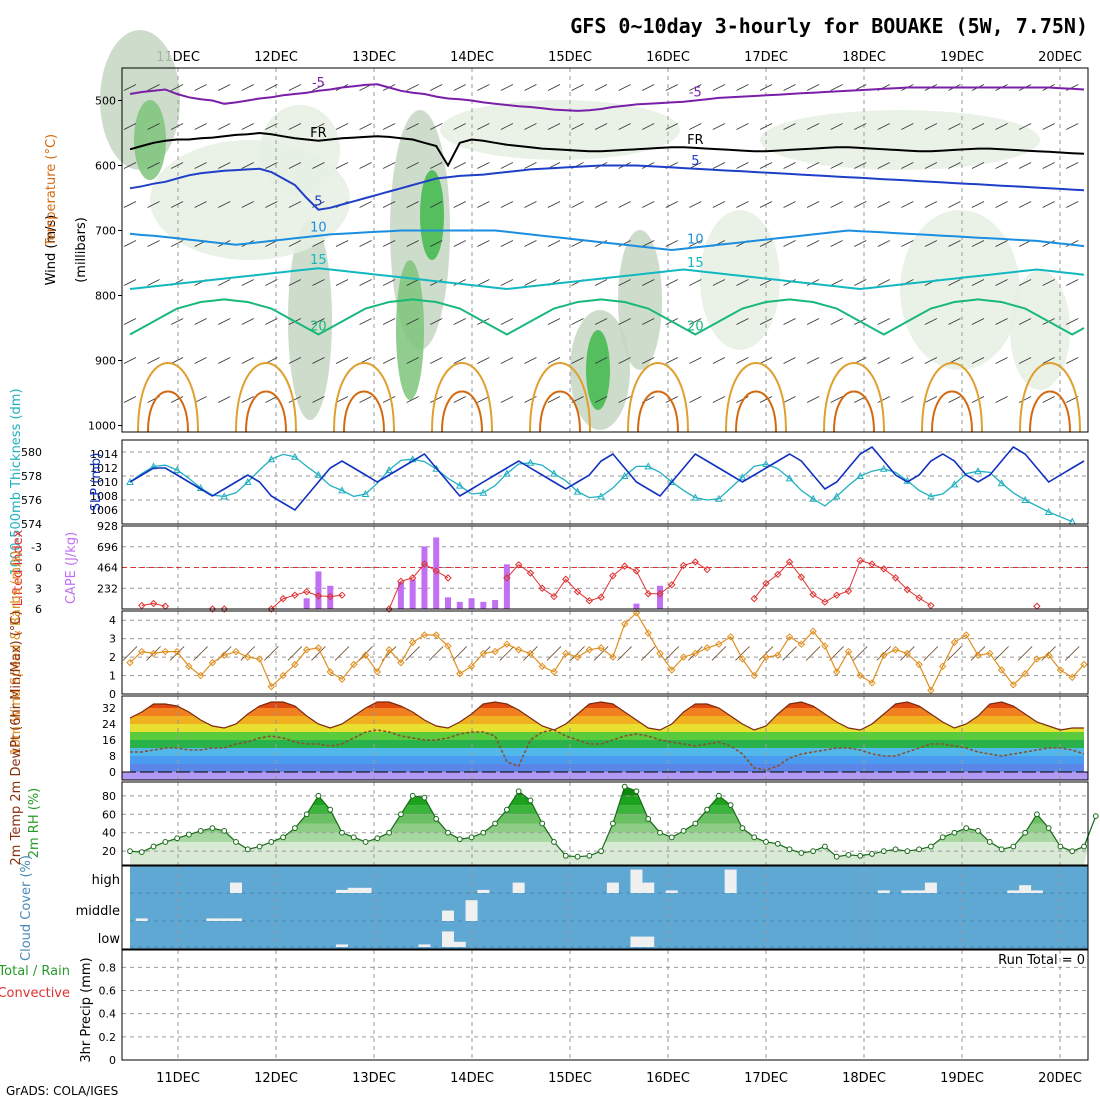 This screenshot has height=1100, width=1100. I want to click on date-label-top: 14DEC, so click(472, 57).